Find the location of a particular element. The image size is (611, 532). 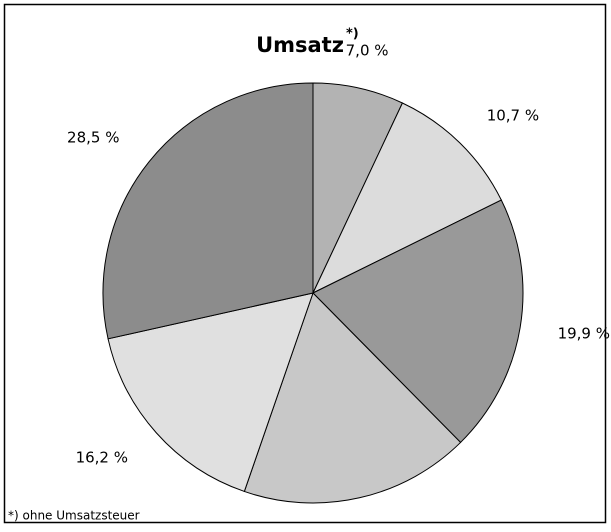

footnote: *) ohne Umsatzsteuer is located at coordinates (74, 516).